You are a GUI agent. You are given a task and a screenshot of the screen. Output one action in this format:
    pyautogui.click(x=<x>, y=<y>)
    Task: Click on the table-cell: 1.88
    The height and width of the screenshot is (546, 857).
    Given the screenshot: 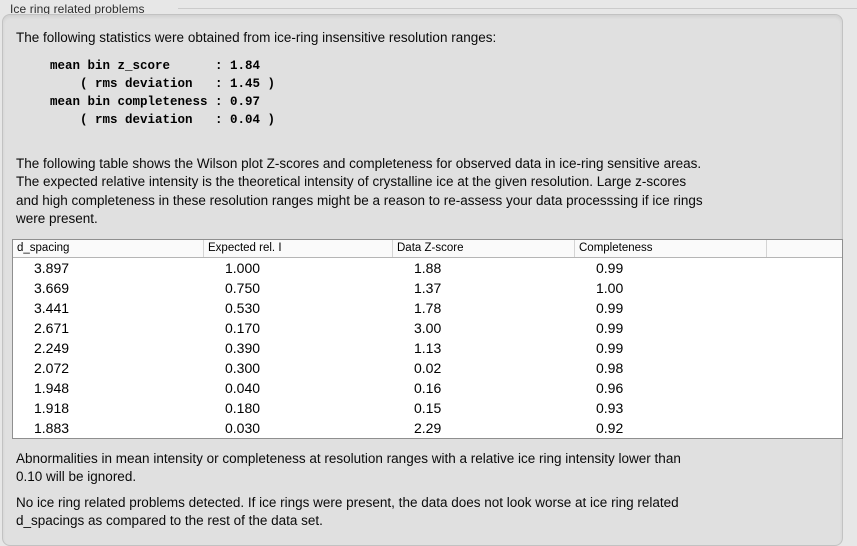 What is the action you would take?
    pyautogui.click(x=428, y=267)
    